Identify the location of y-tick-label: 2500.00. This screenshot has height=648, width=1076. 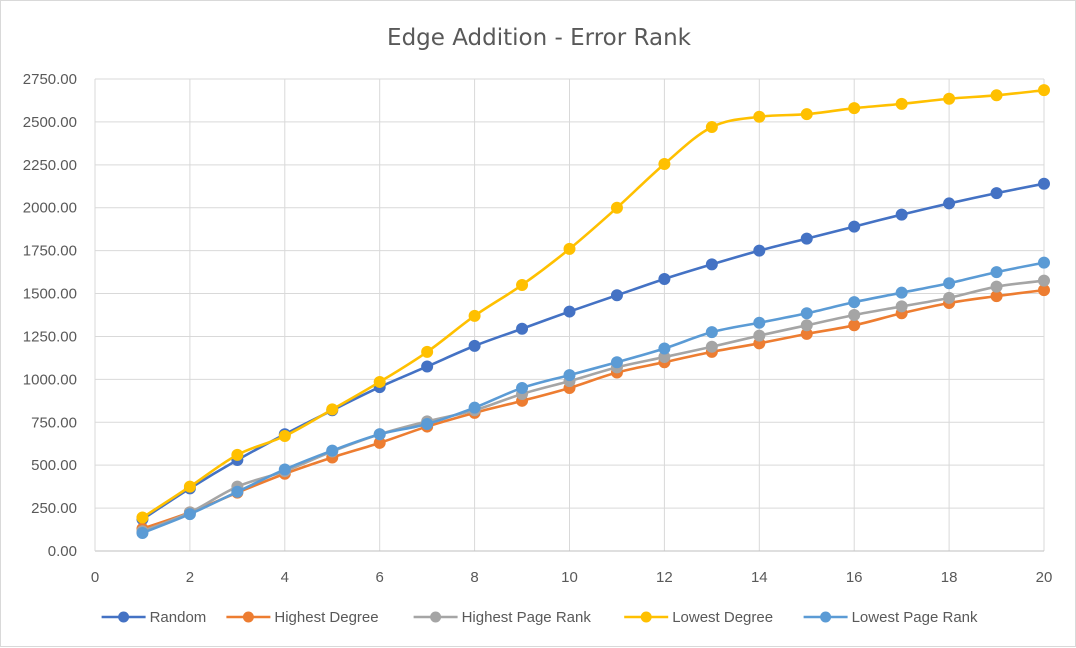
(50, 122).